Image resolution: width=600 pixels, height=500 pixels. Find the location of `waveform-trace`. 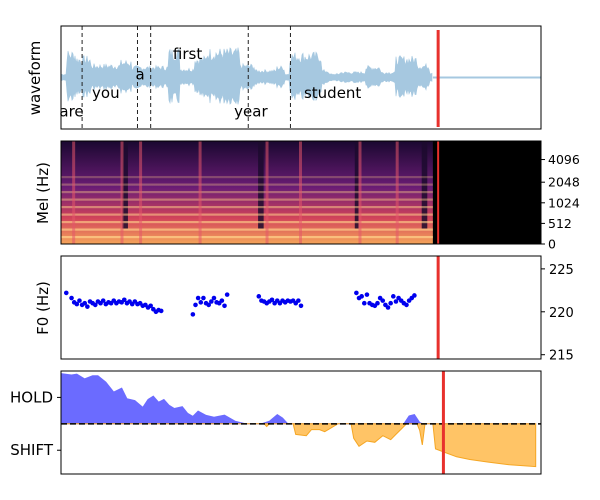

waveform-trace is located at coordinates (247, 76).